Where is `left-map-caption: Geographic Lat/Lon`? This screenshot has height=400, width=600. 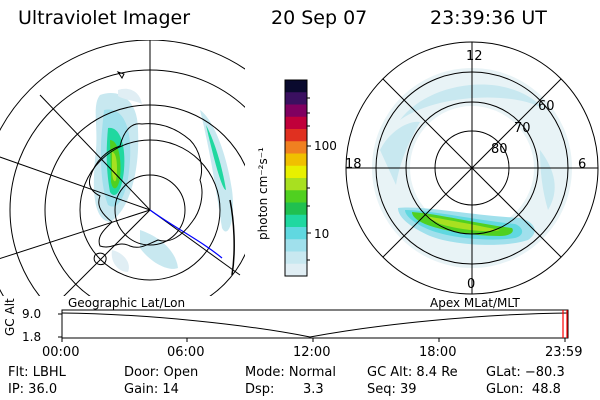 left-map-caption: Geographic Lat/Lon is located at coordinates (127, 303).